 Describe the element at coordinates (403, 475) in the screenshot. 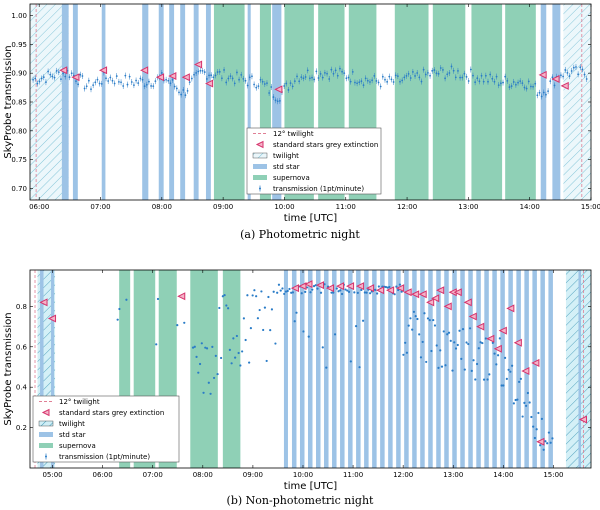

I see `x-tick-label: 12:00` at that location.